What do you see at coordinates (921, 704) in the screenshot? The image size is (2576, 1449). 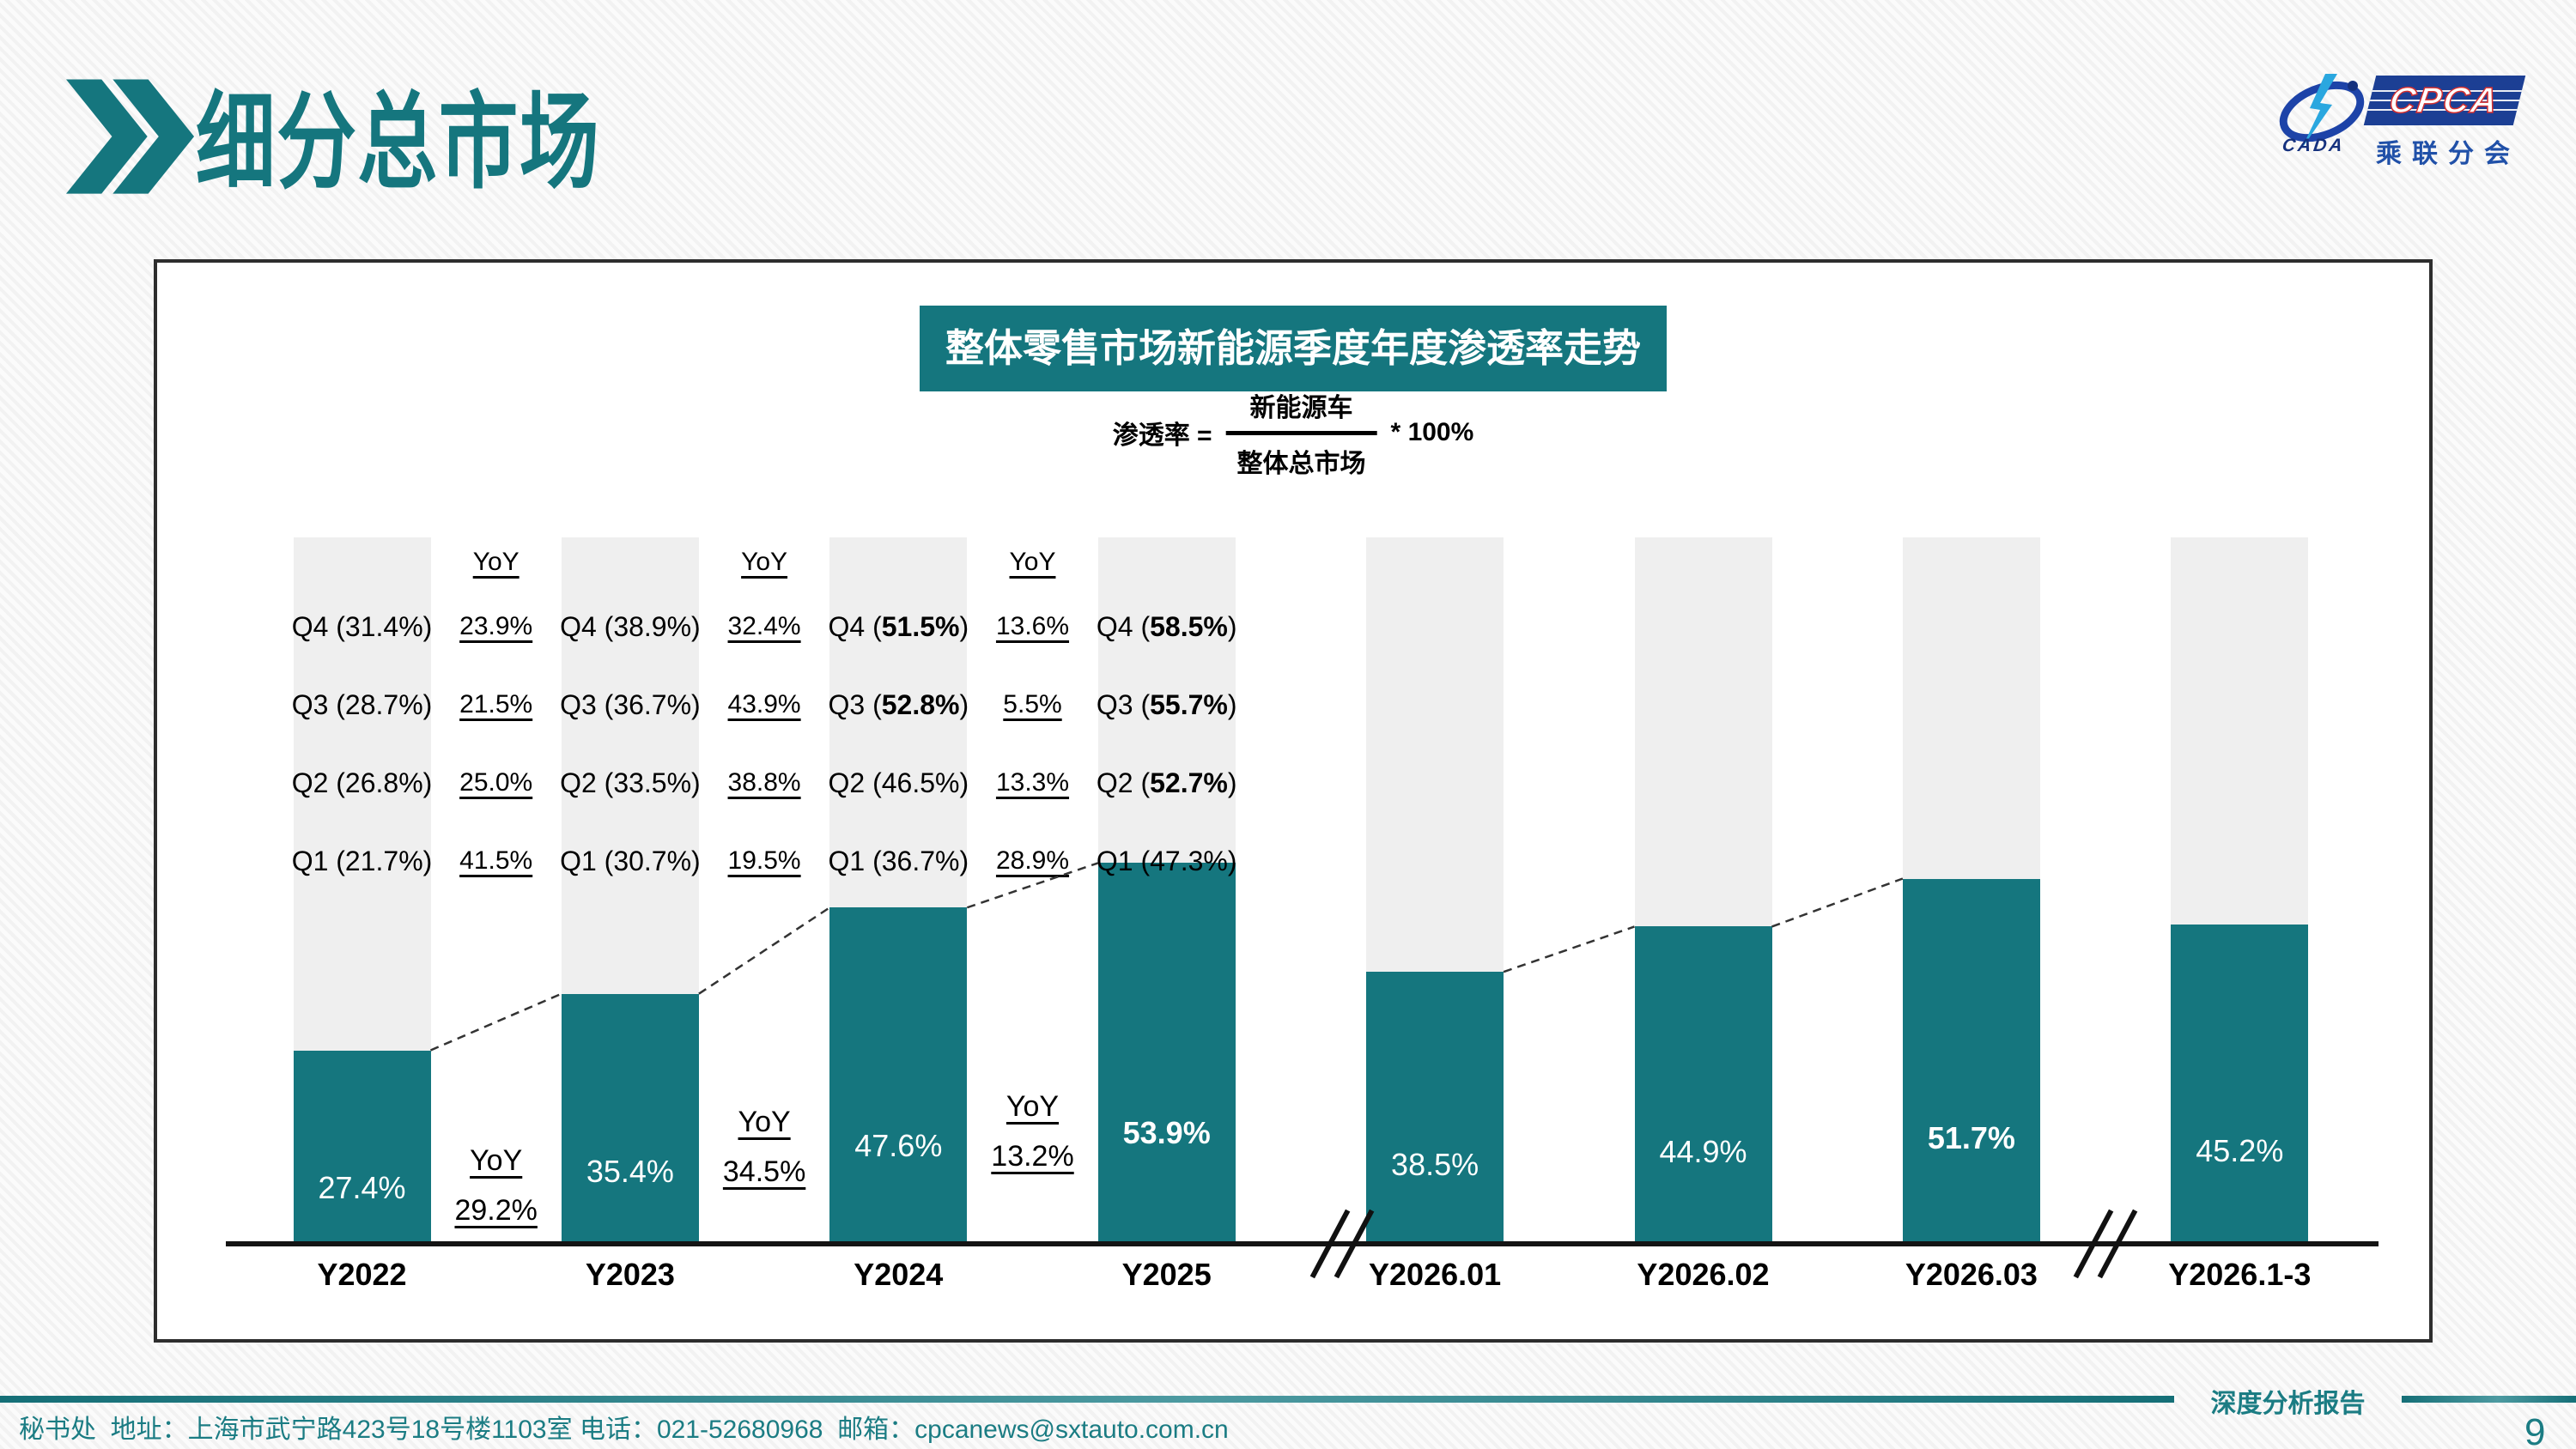 I see `quarter-penetration-value: 52.8%` at bounding box center [921, 704].